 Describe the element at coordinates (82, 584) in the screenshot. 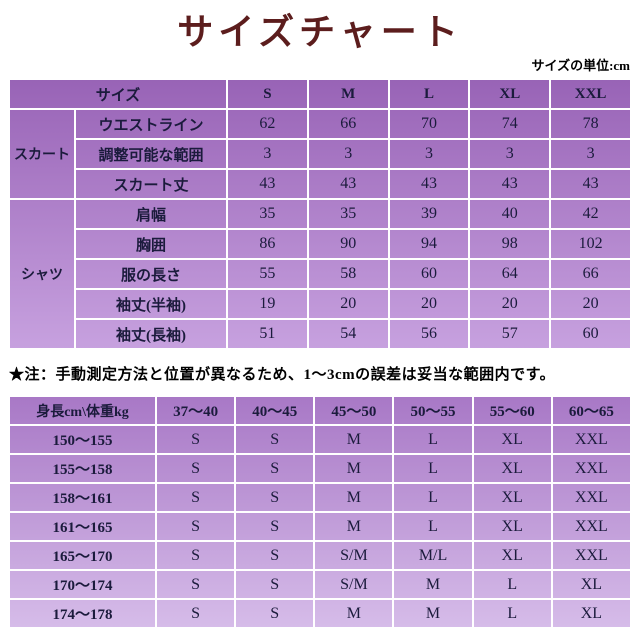

I see `height-row-label: 170〜174` at that location.